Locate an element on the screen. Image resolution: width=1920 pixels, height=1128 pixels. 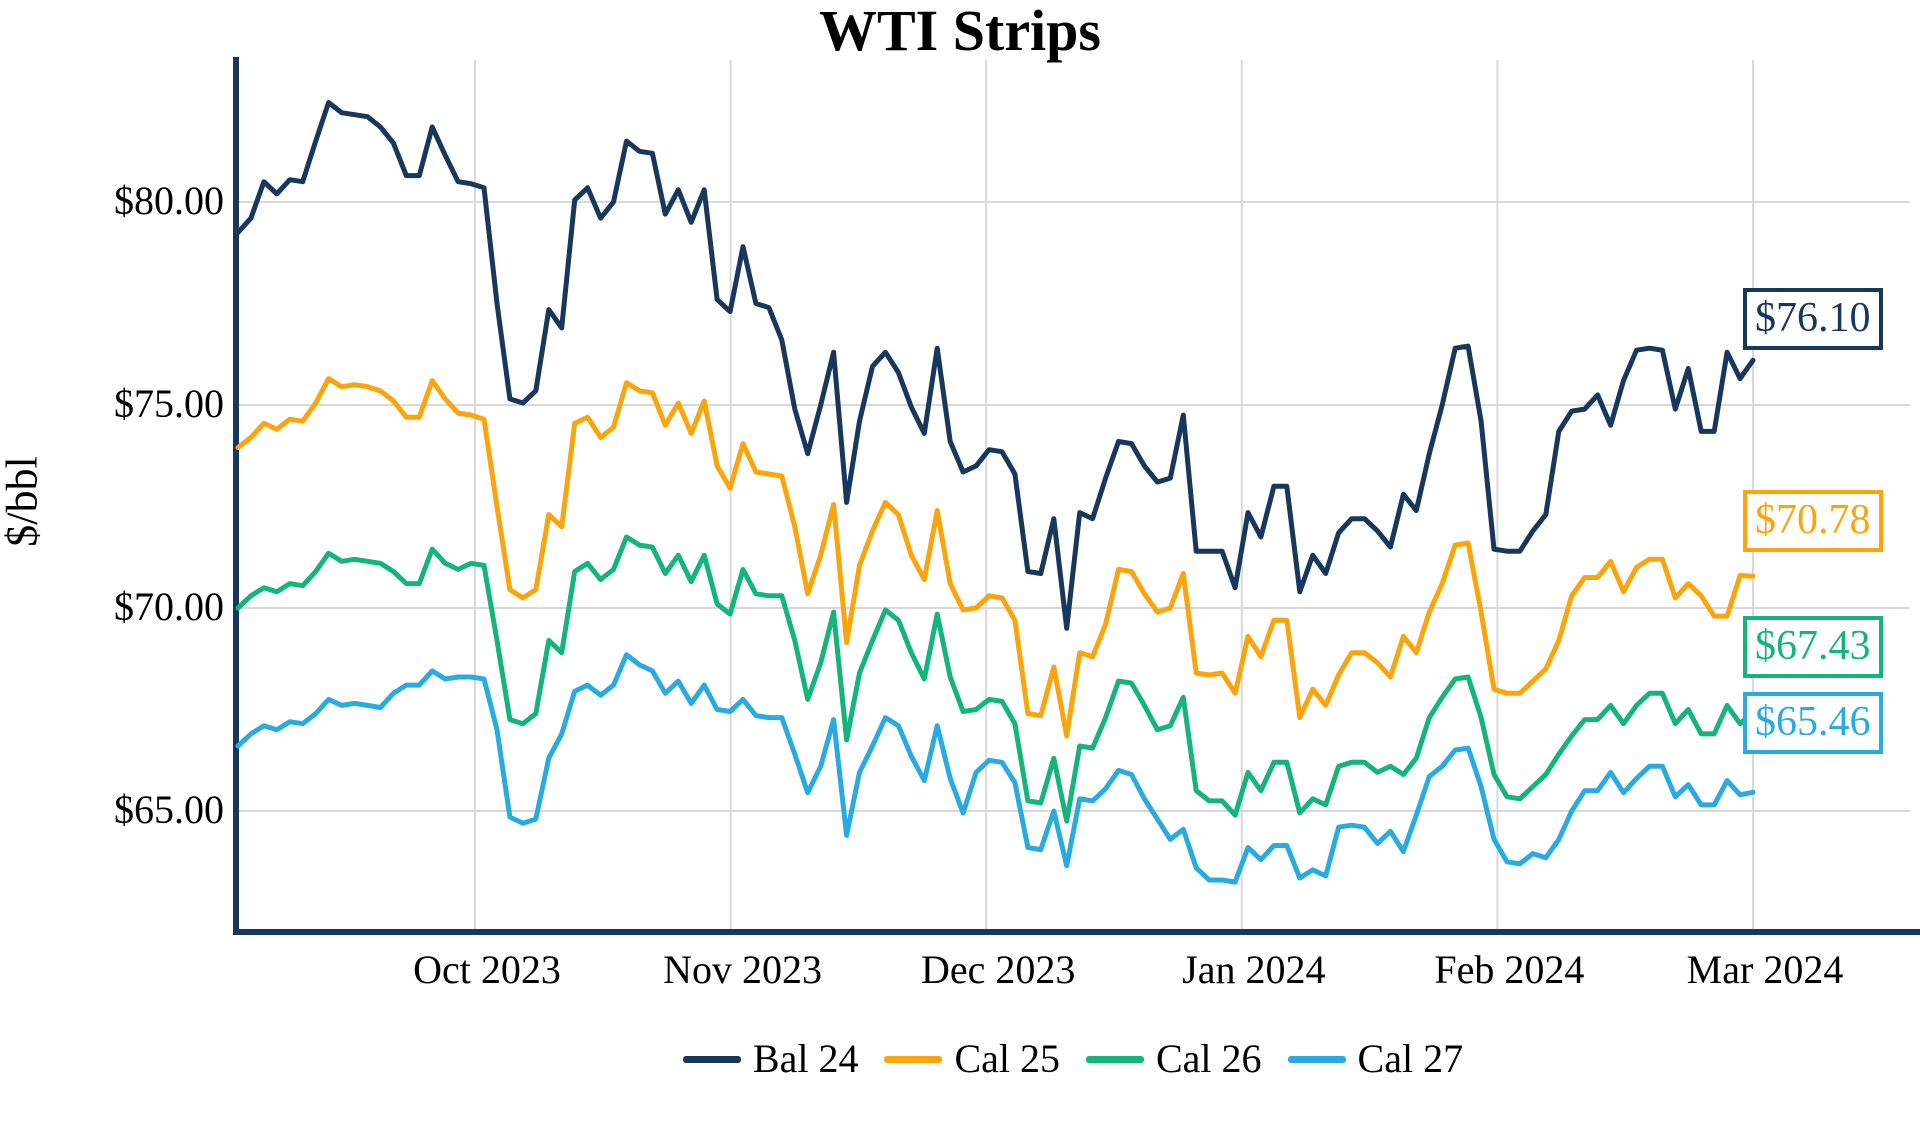
x-tick-label: Feb 2024 is located at coordinates (1509, 969).